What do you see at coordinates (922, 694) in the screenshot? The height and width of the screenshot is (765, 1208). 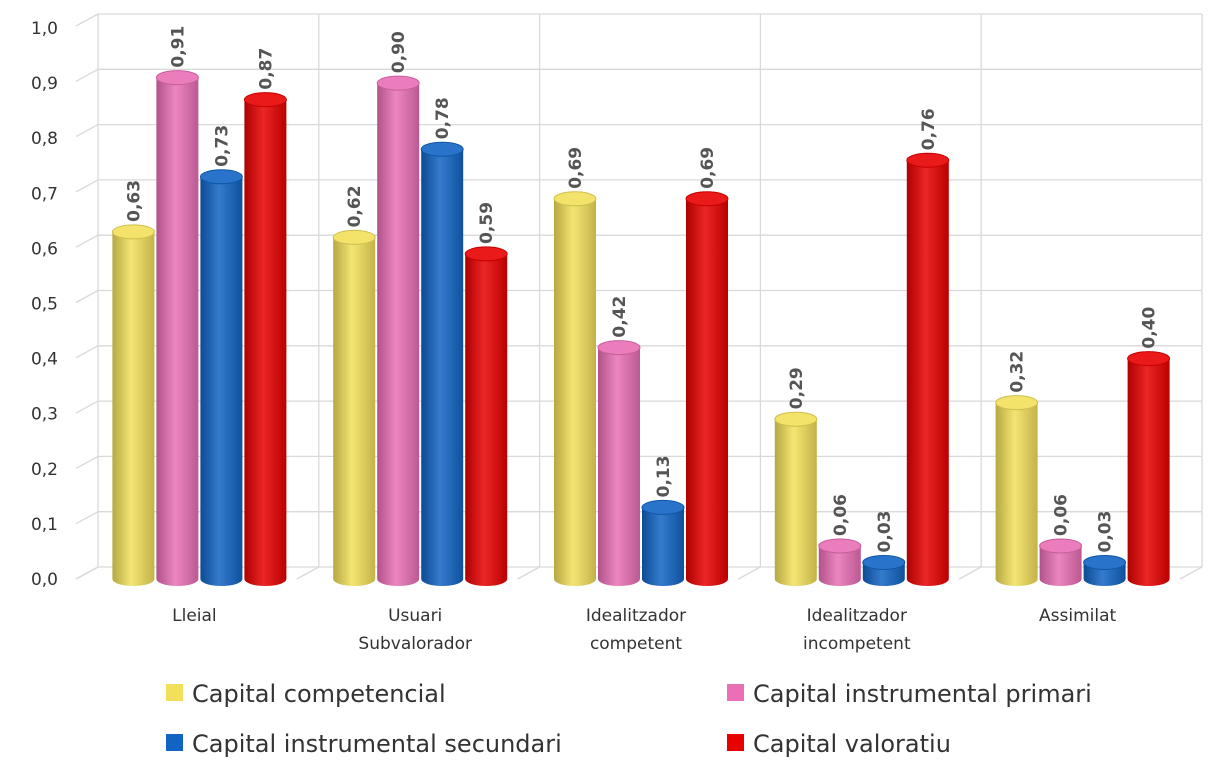 I see `legend-label: Capital instrumental primari` at bounding box center [922, 694].